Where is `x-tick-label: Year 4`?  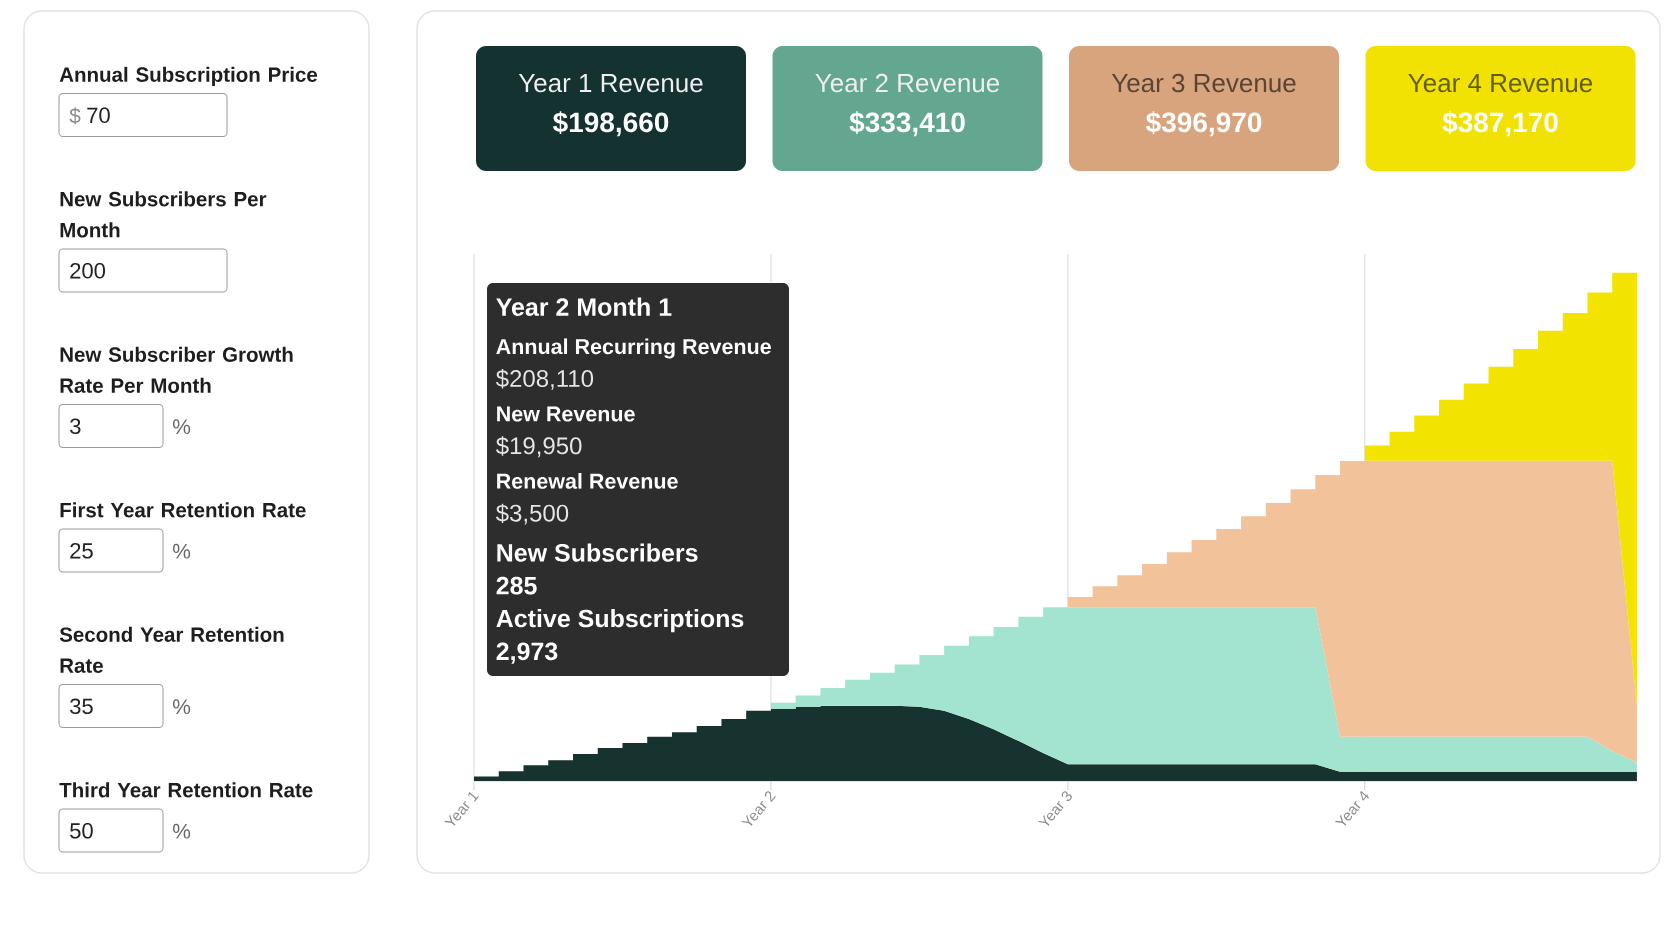
x-tick-label: Year 4 is located at coordinates (1351, 808).